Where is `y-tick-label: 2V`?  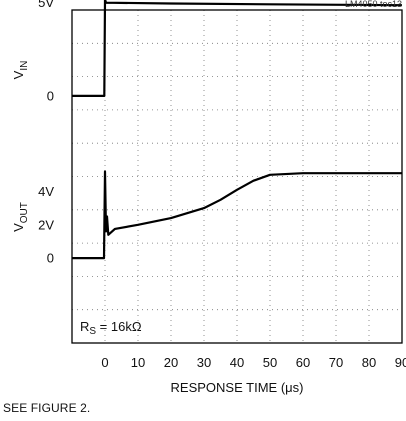
y-tick-label: 2V is located at coordinates (46, 224).